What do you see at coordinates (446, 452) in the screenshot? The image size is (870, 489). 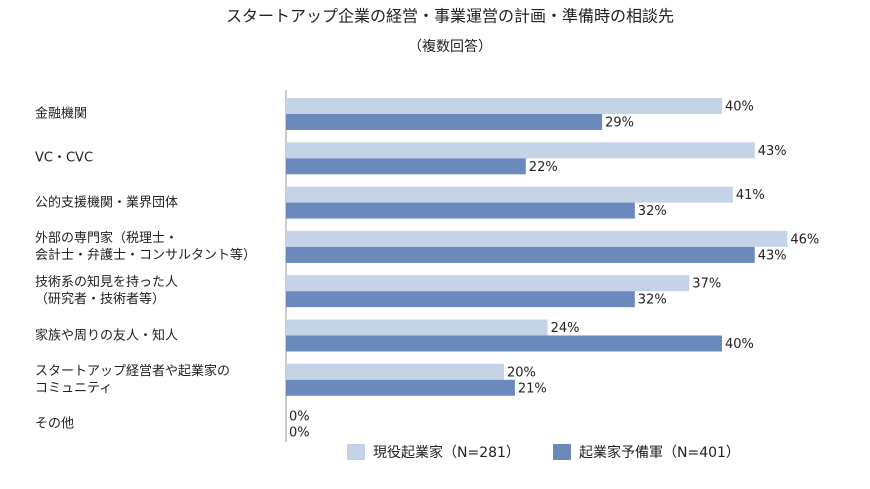 I see `legend-label: 現役起業家（N=281）` at bounding box center [446, 452].